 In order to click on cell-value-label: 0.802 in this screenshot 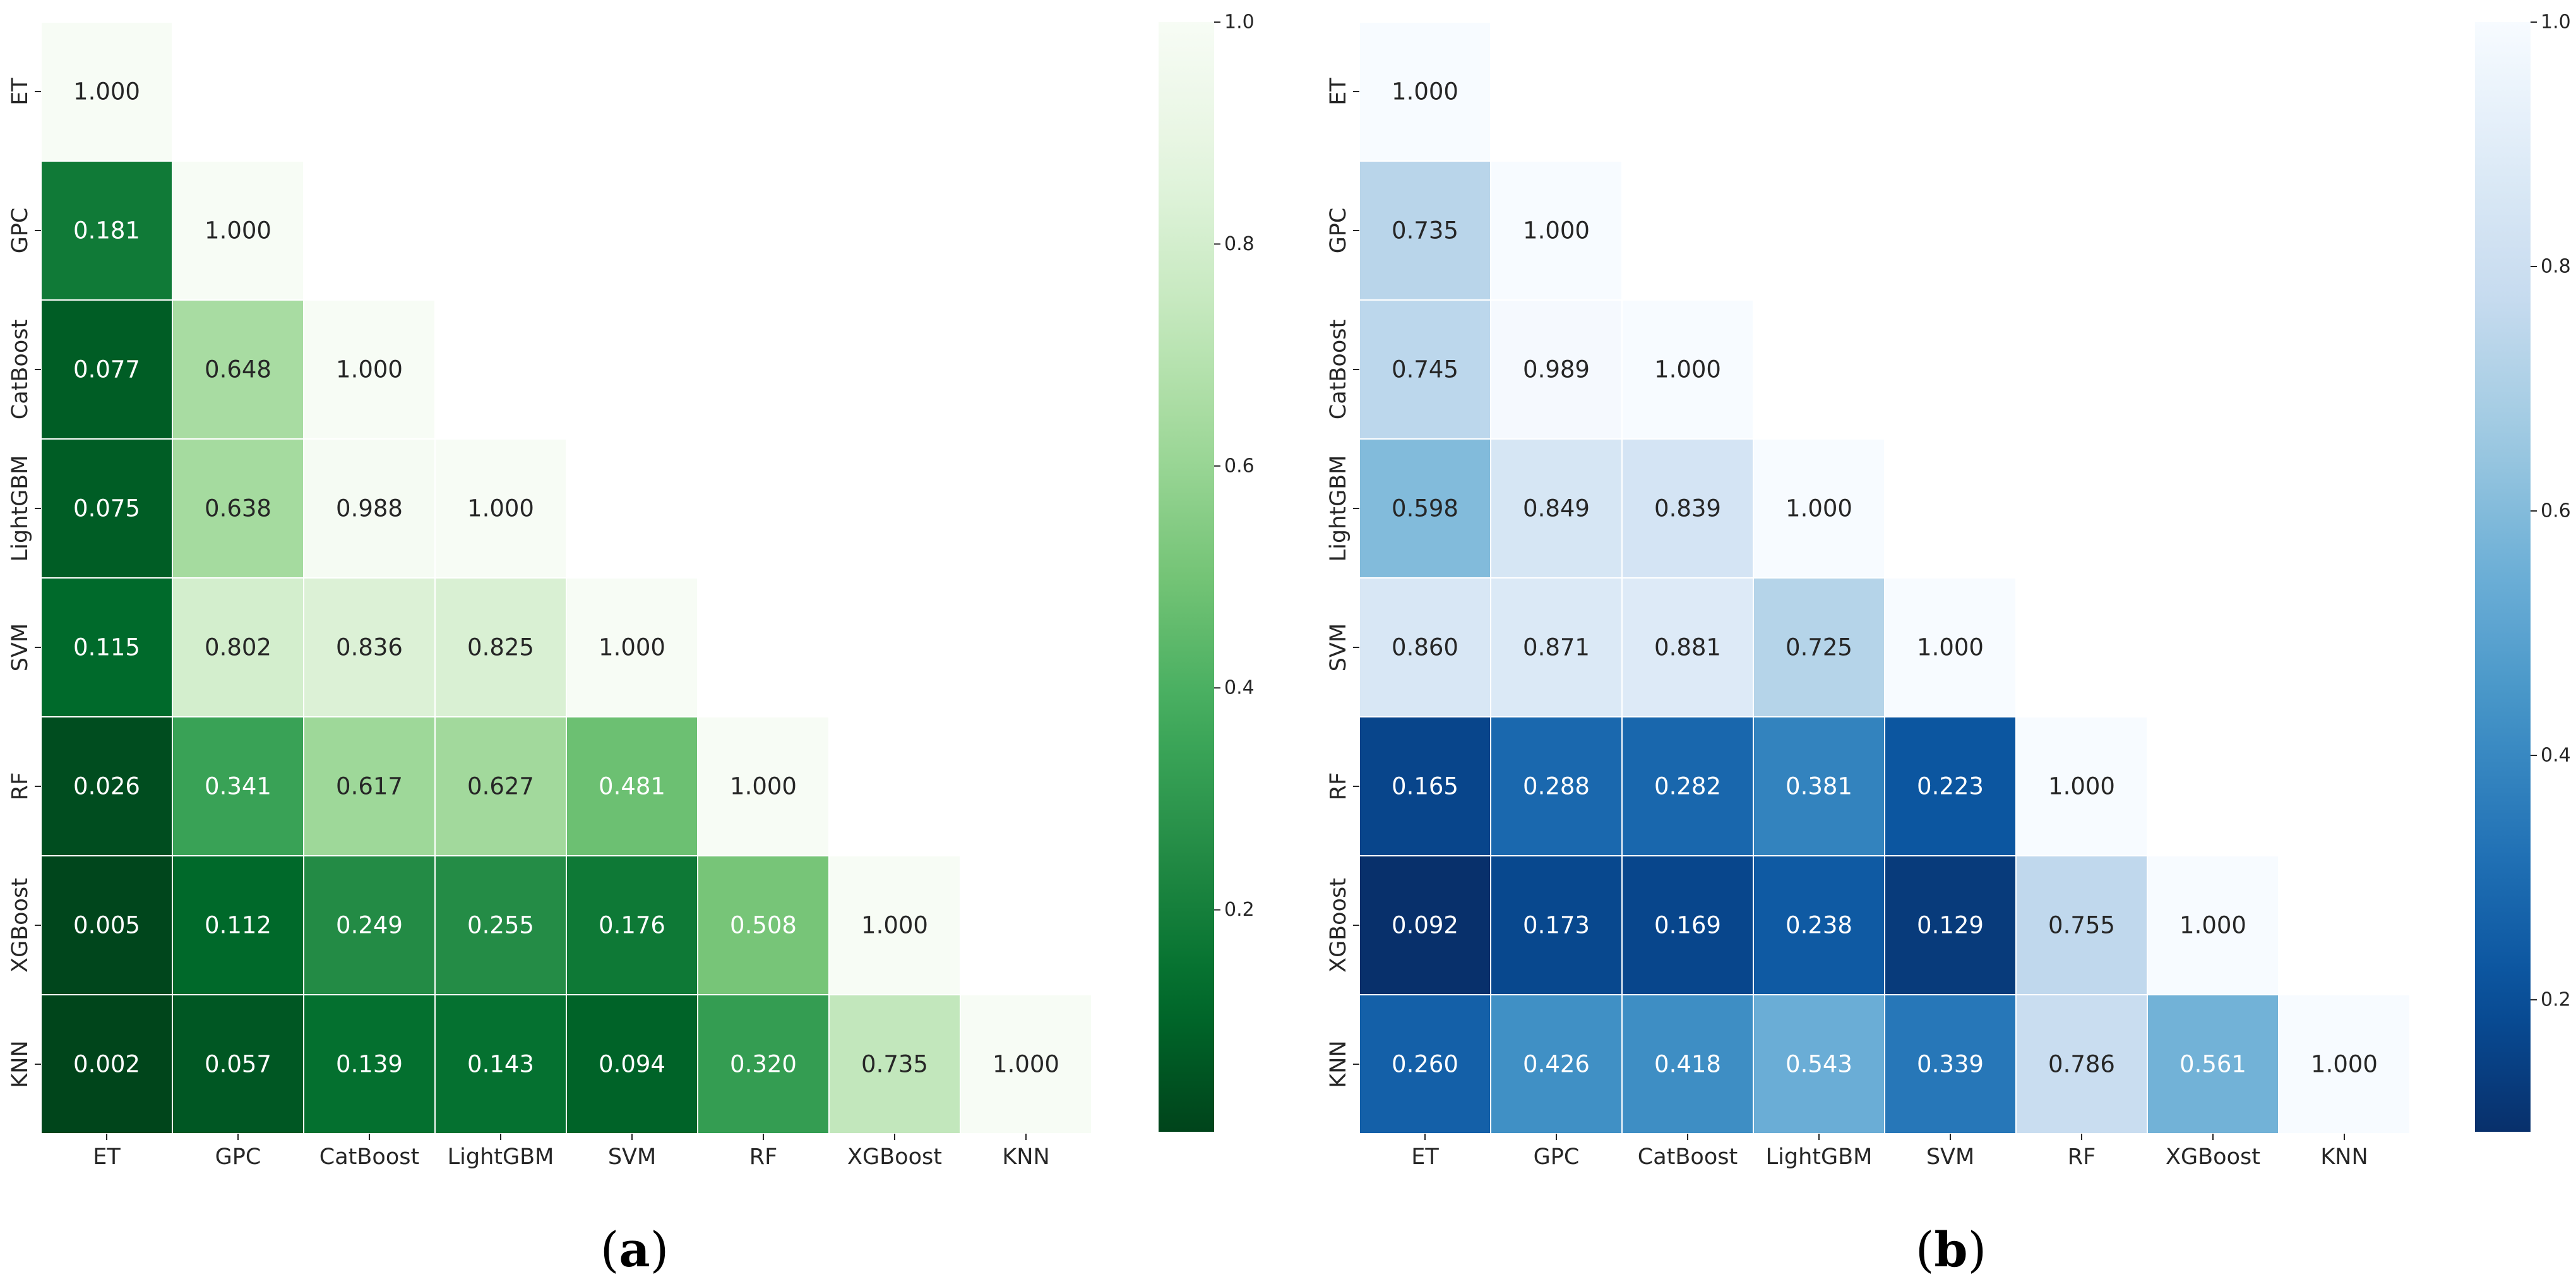, I will do `click(238, 647)`.